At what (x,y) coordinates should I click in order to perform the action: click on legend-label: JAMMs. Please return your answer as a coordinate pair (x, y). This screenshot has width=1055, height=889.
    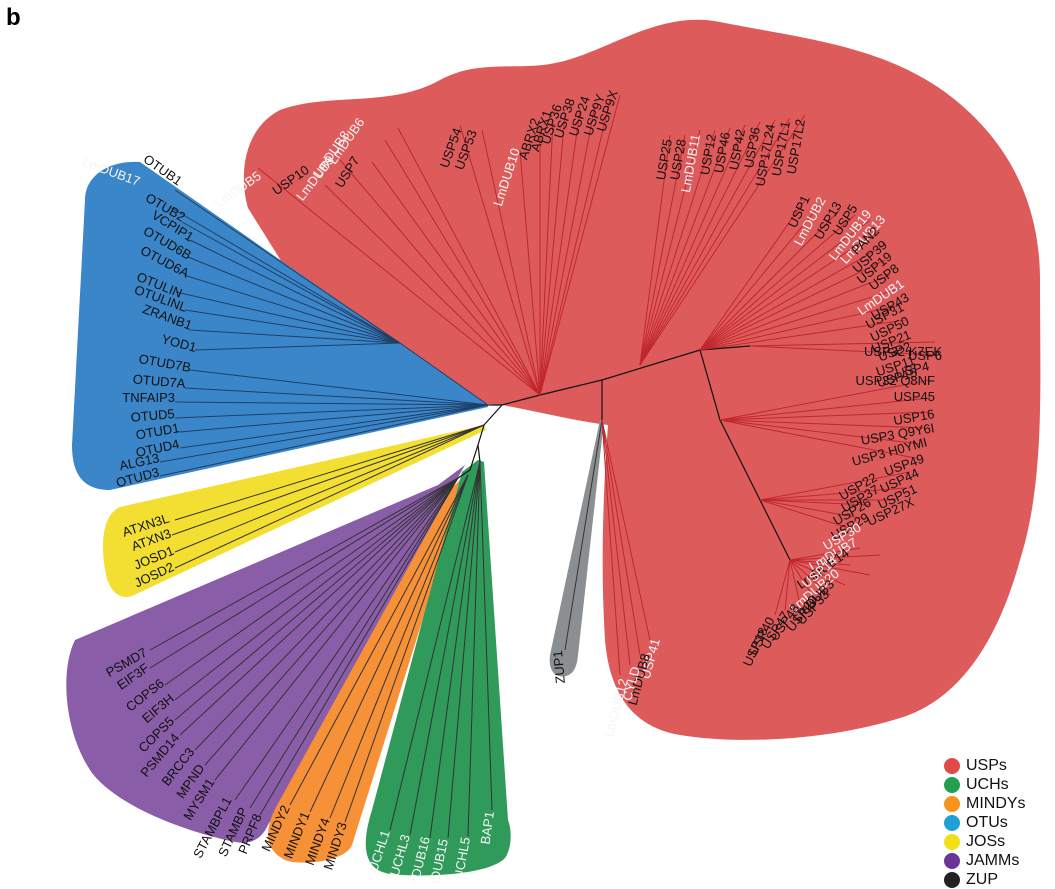
    Looking at the image, I should click on (993, 860).